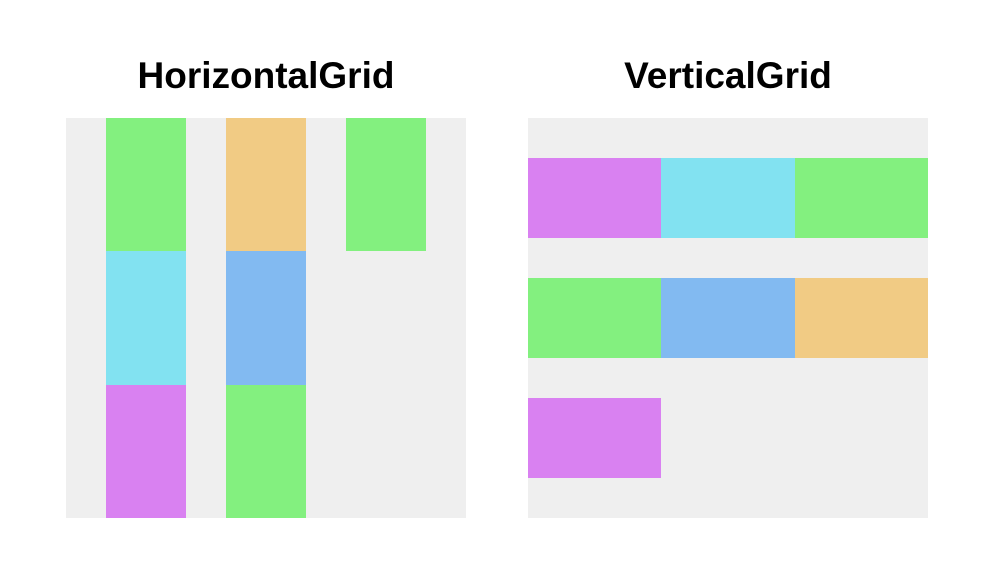 Image resolution: width=994 pixels, height=569 pixels. What do you see at coordinates (266, 75) in the screenshot?
I see `horizontal-grid-title: HorizontalGrid` at bounding box center [266, 75].